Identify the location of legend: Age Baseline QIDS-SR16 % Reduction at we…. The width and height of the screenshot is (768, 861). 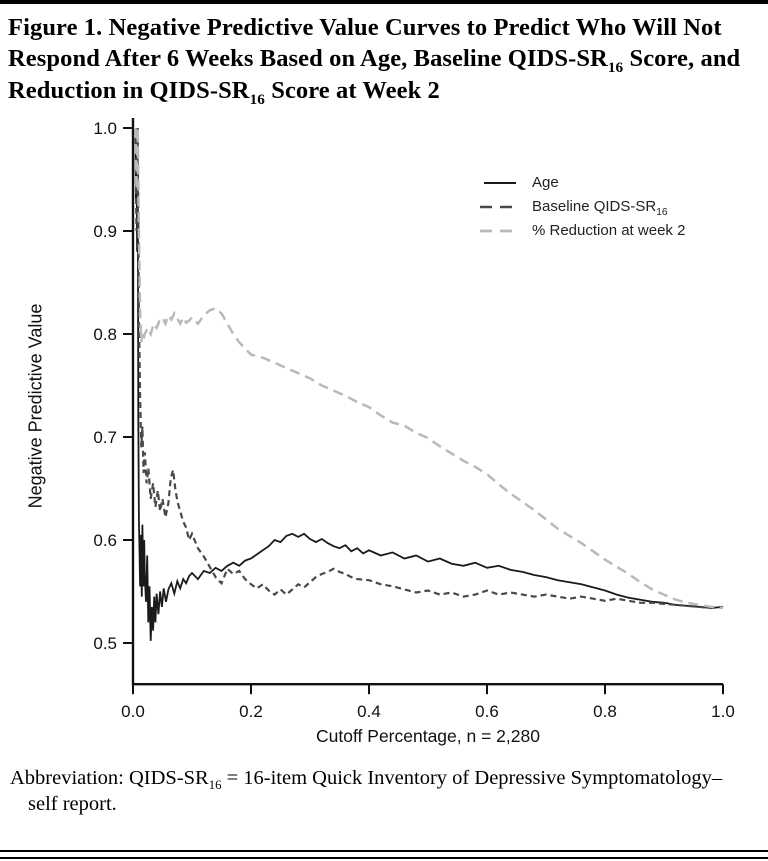
(581, 210).